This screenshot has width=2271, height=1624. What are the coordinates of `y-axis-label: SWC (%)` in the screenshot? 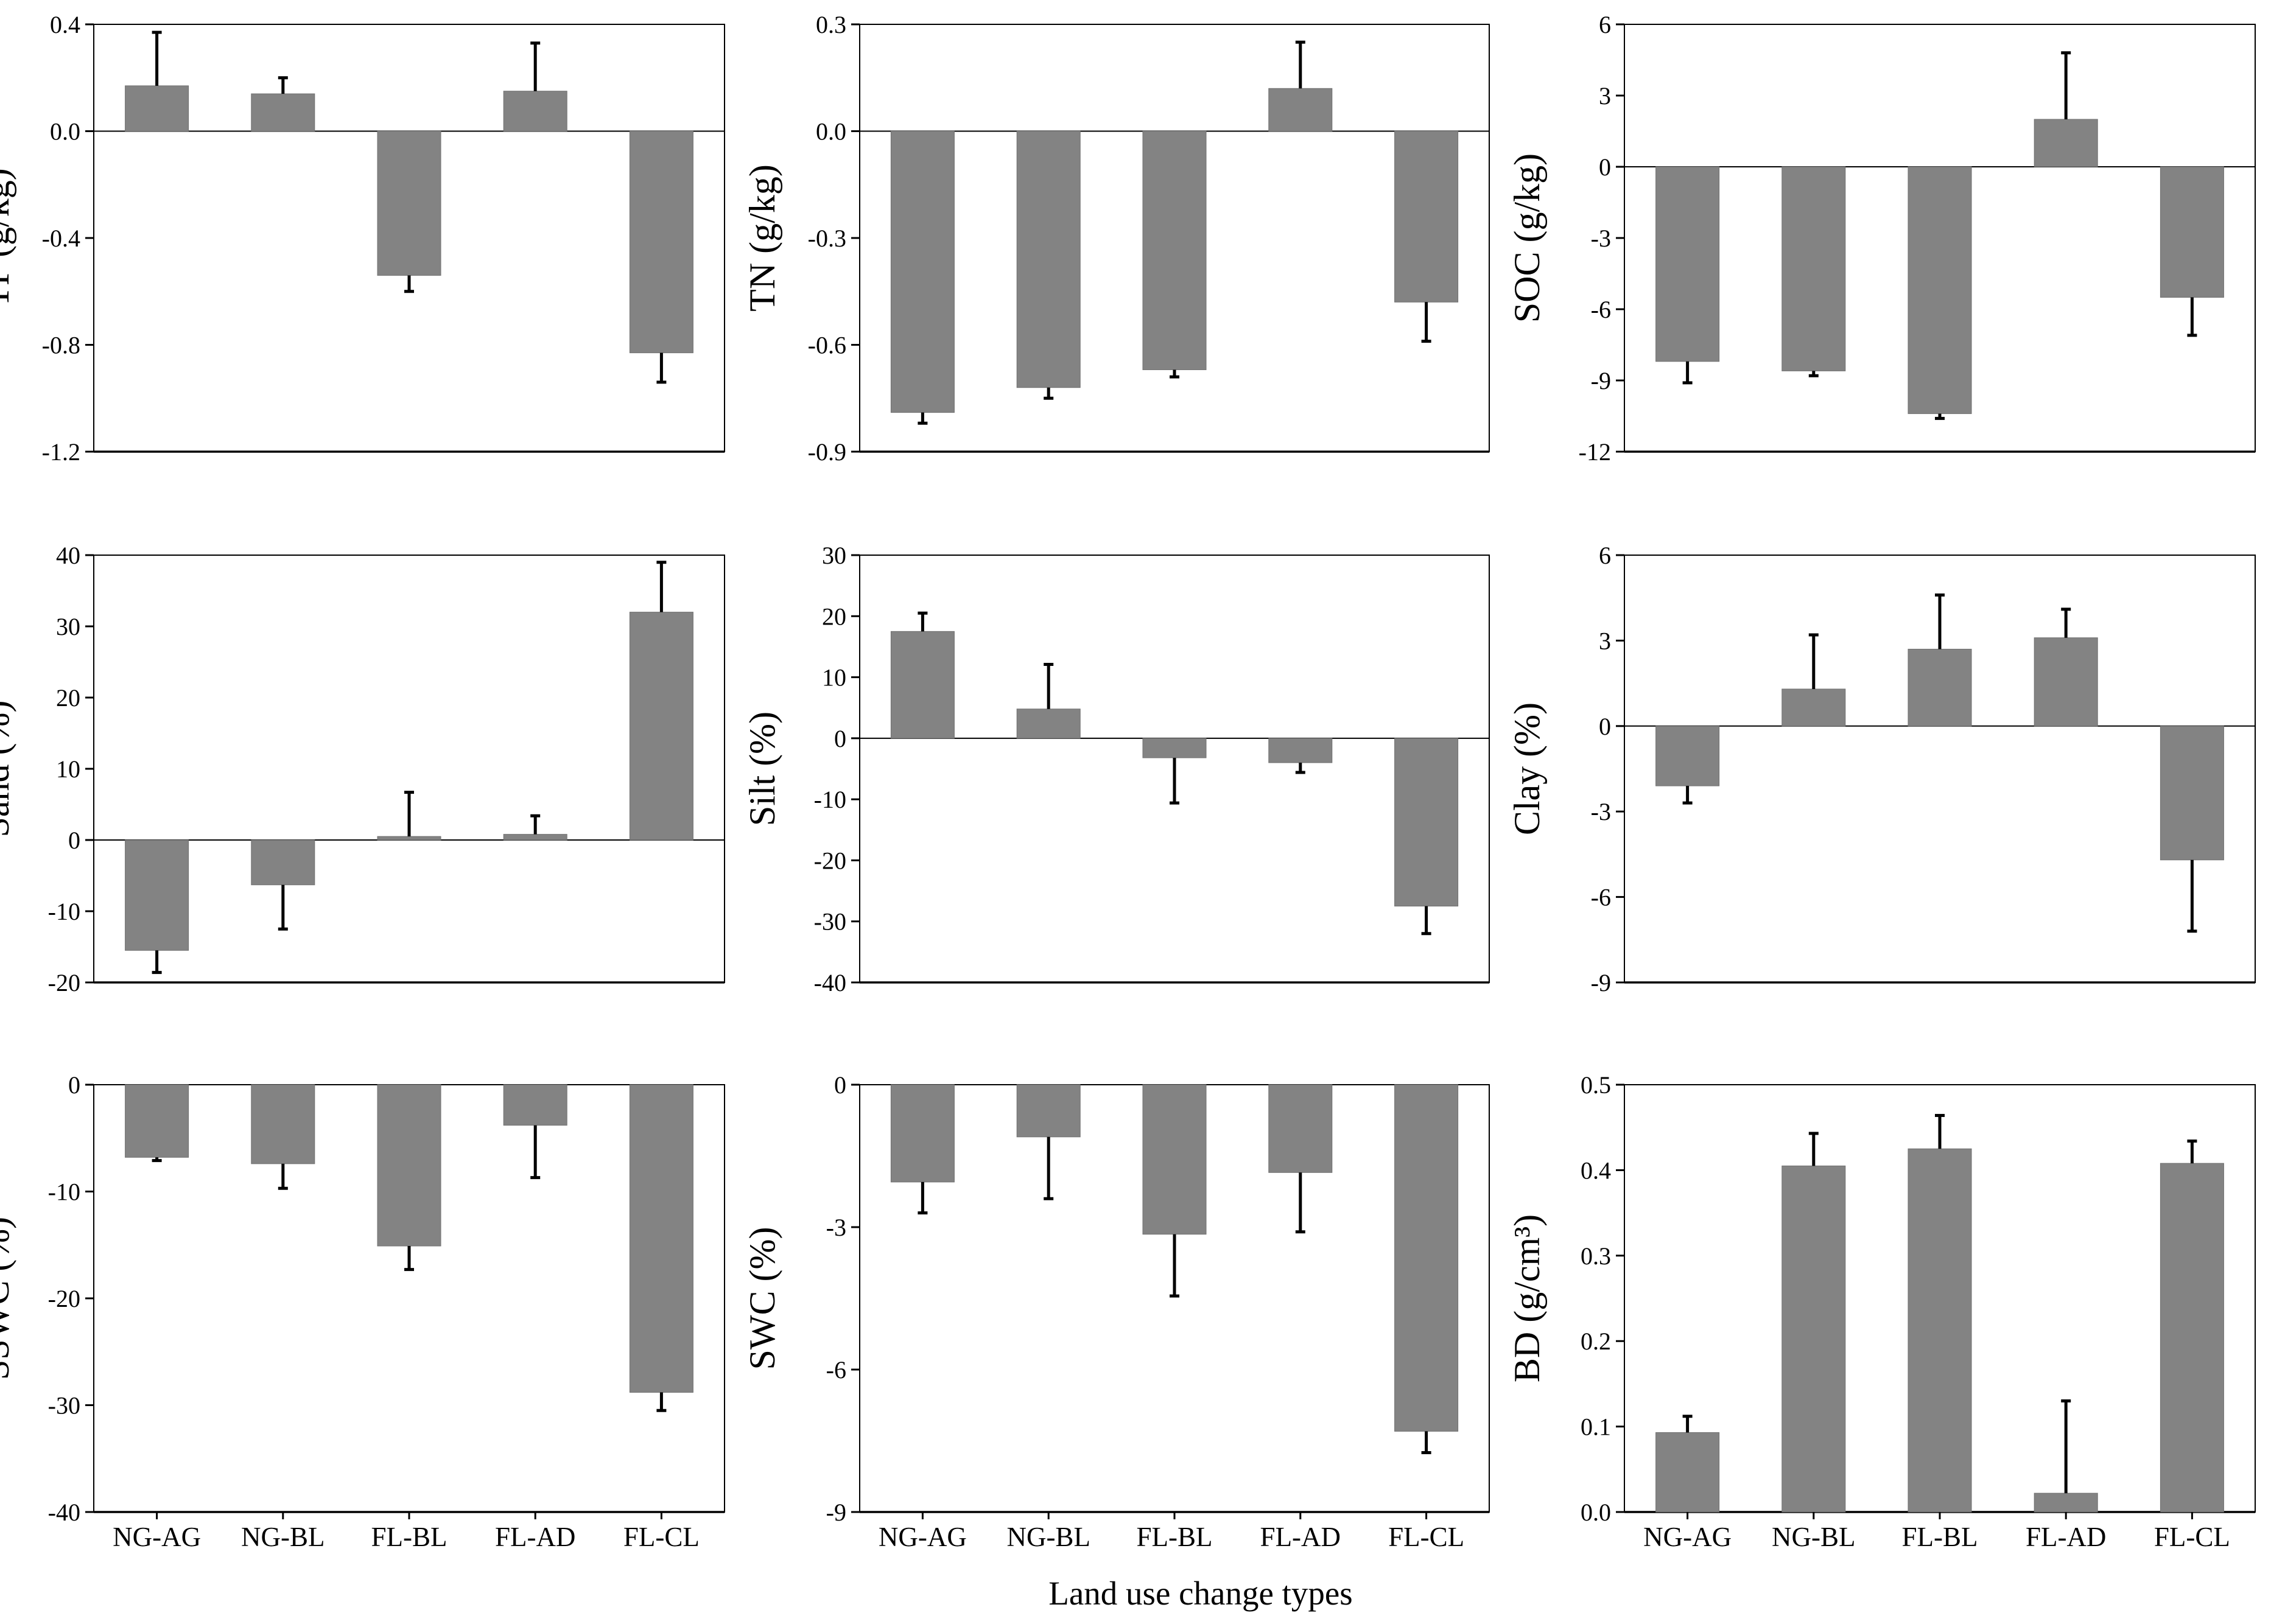 It's located at (762, 1298).